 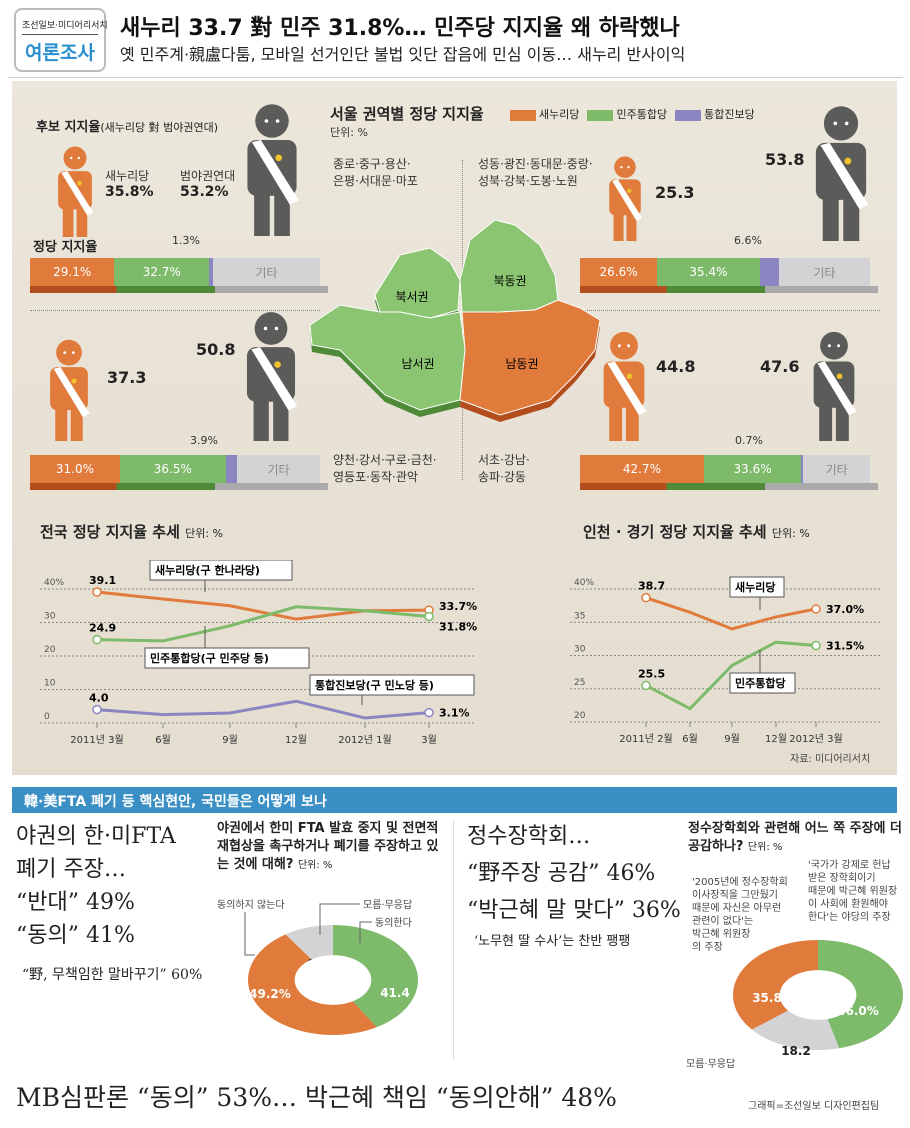 I want to click on legend-label: 통합진보당, so click(x=729, y=114).